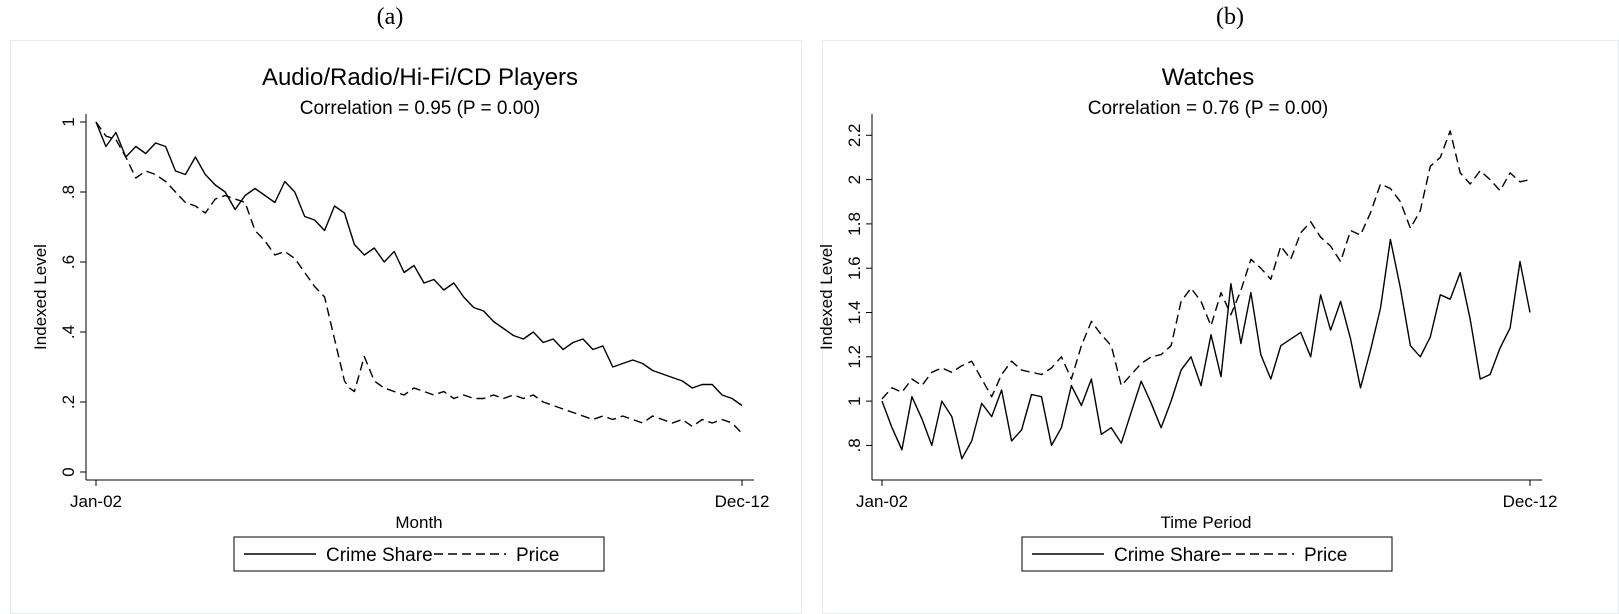  I want to click on panel-a-label: (a), so click(390, 17).